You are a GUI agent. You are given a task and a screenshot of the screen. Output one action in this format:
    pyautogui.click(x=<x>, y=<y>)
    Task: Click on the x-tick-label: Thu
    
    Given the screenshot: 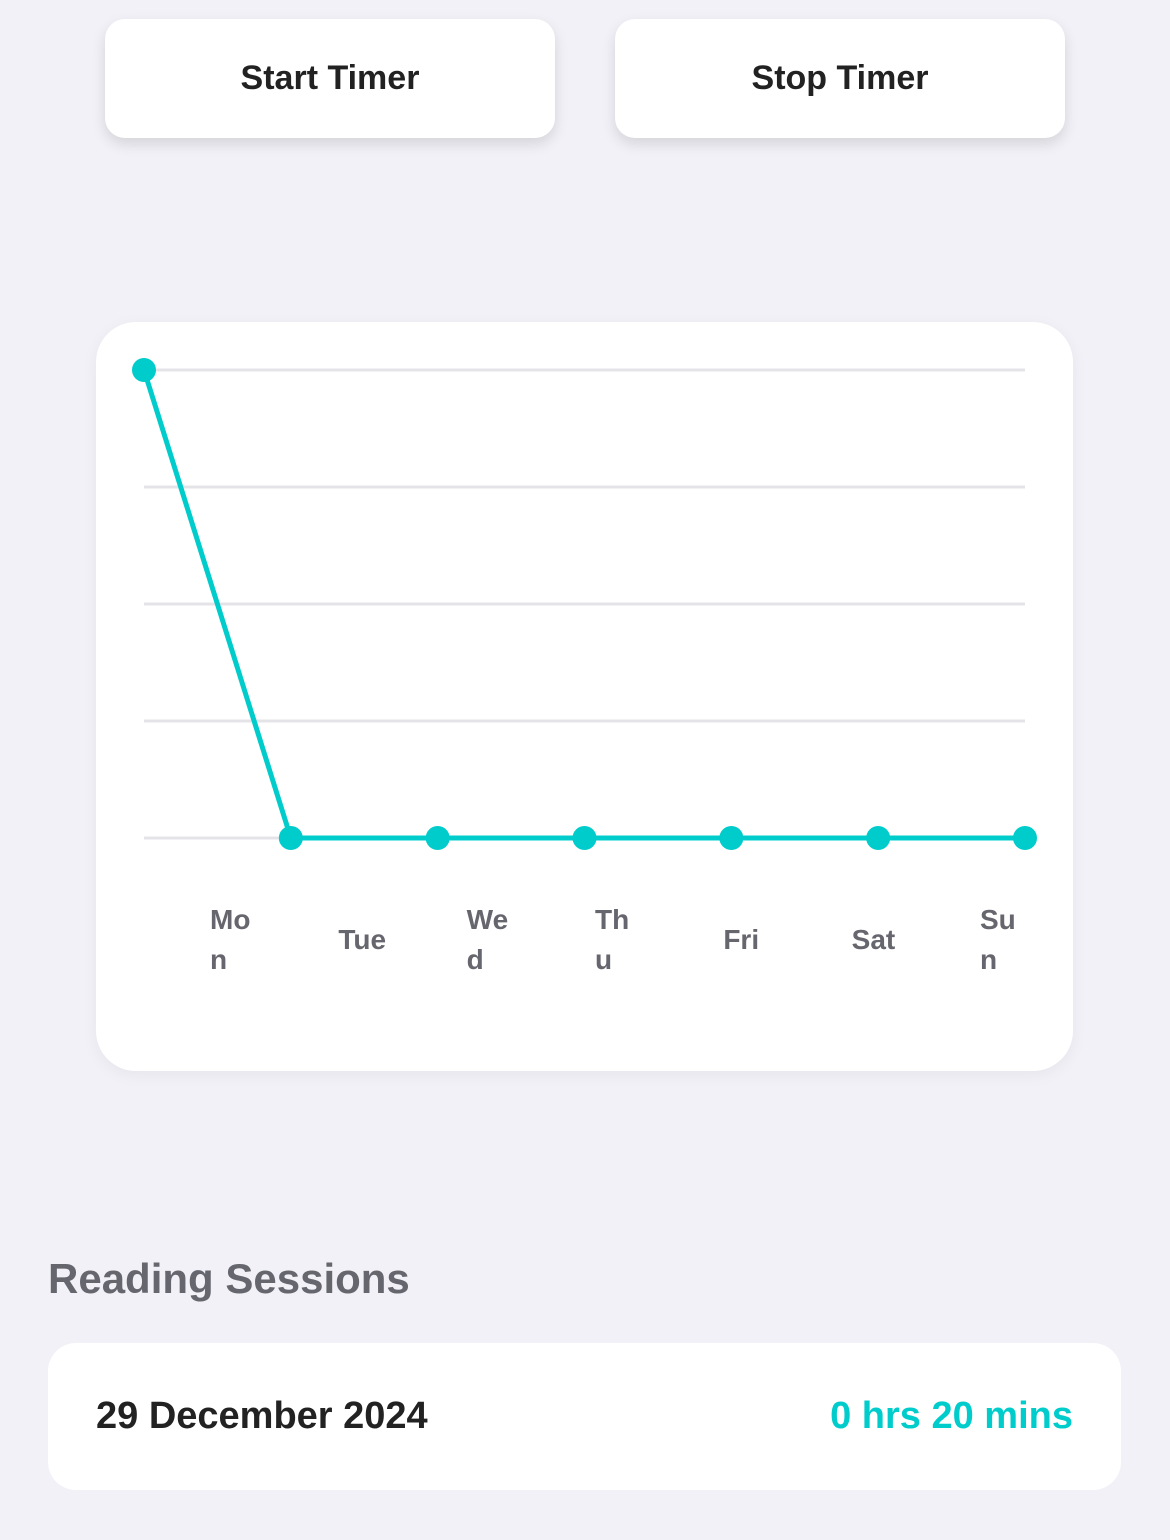 What is the action you would take?
    pyautogui.click(x=612, y=939)
    